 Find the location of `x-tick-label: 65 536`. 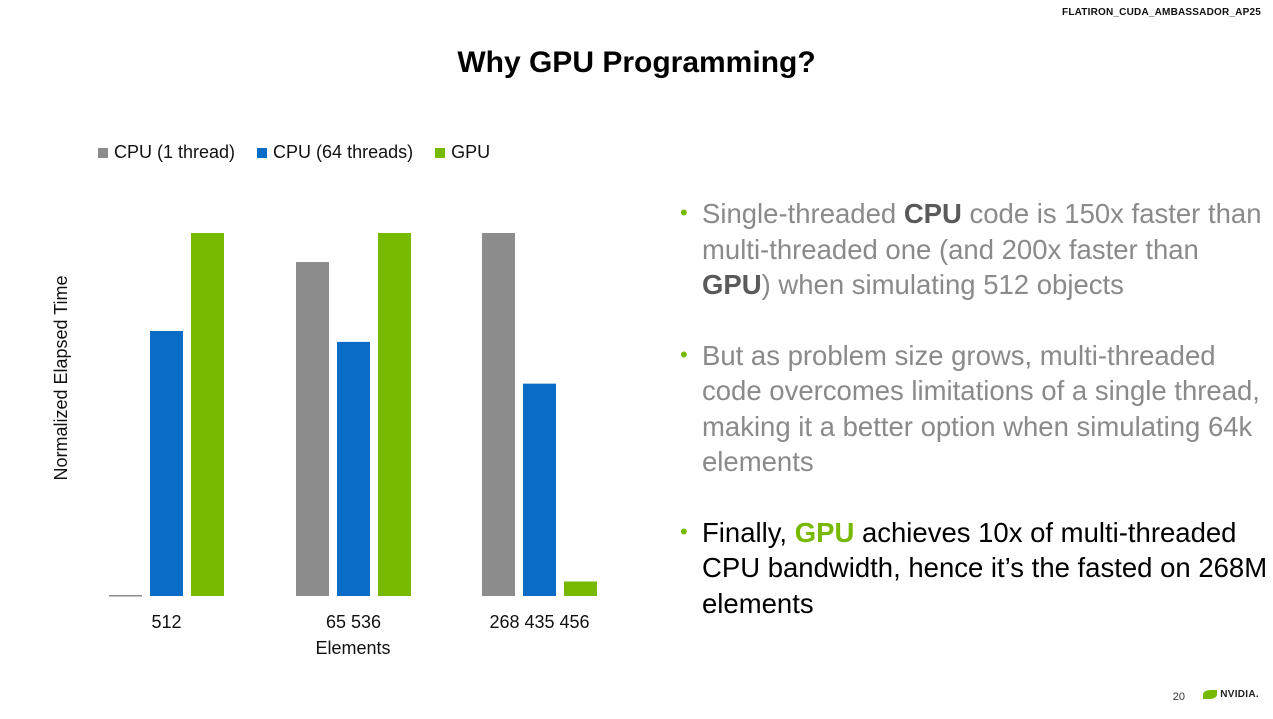

x-tick-label: 65 536 is located at coordinates (353, 622).